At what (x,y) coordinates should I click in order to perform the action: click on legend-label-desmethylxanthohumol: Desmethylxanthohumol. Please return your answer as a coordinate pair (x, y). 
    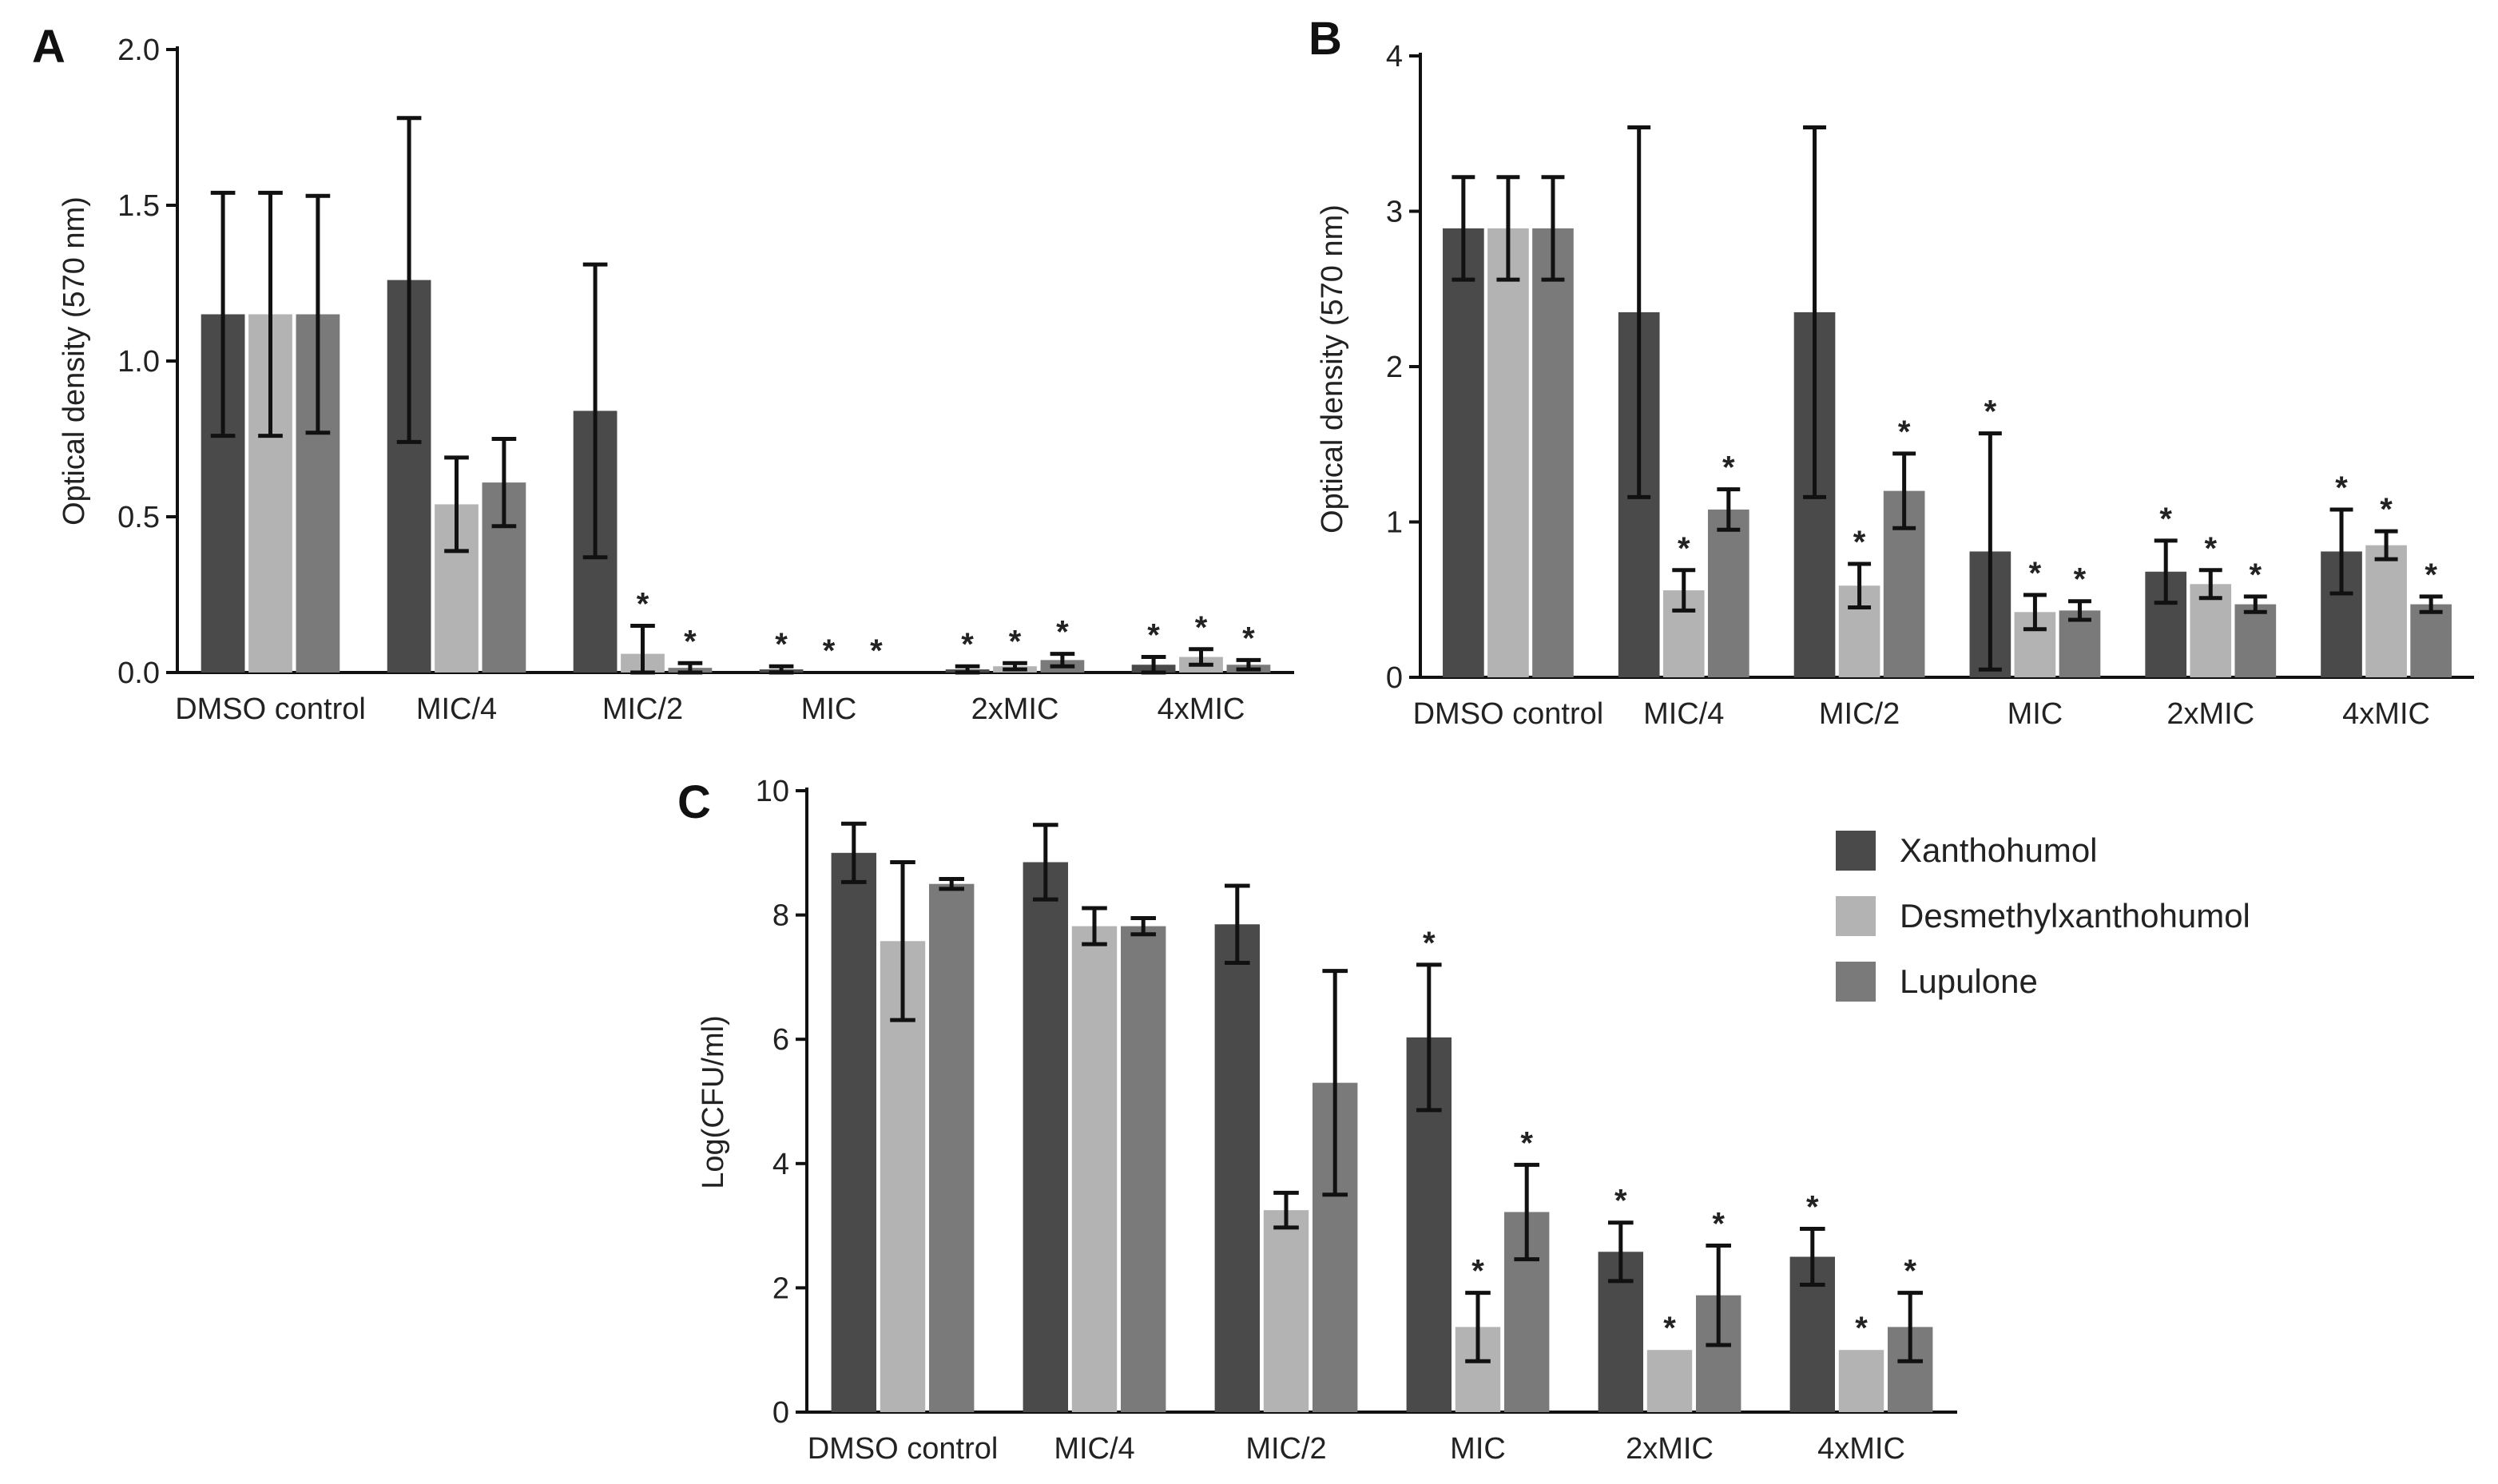
    Looking at the image, I should click on (2075, 915).